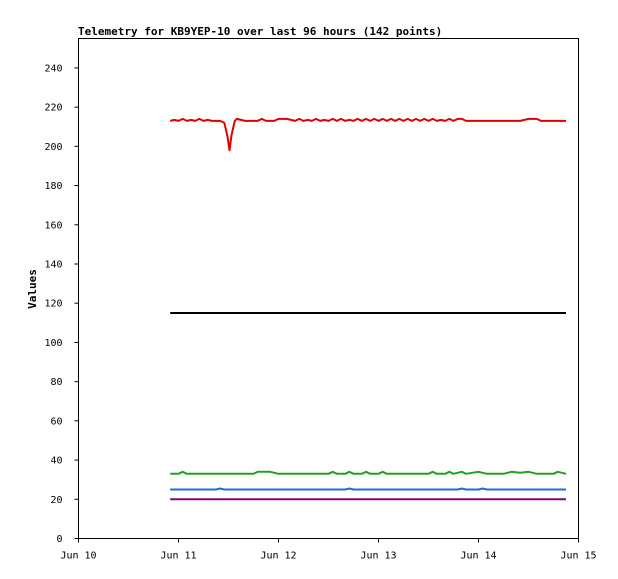 The image size is (618, 579). What do you see at coordinates (78, 556) in the screenshot?
I see `x-tick-label: Jun 10` at bounding box center [78, 556].